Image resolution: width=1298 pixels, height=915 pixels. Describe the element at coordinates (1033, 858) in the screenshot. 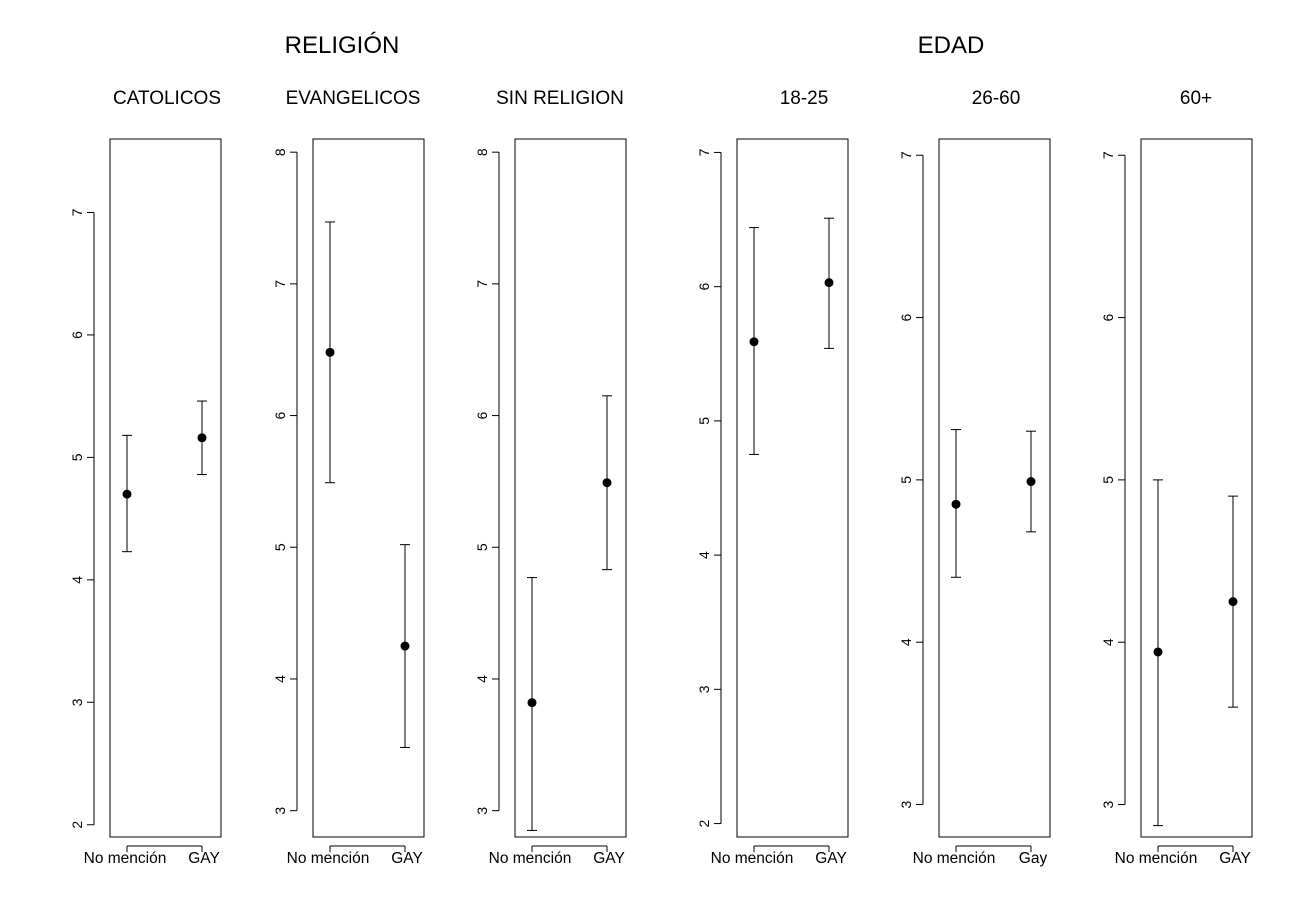

I see `x-tick-label: Gay` at that location.